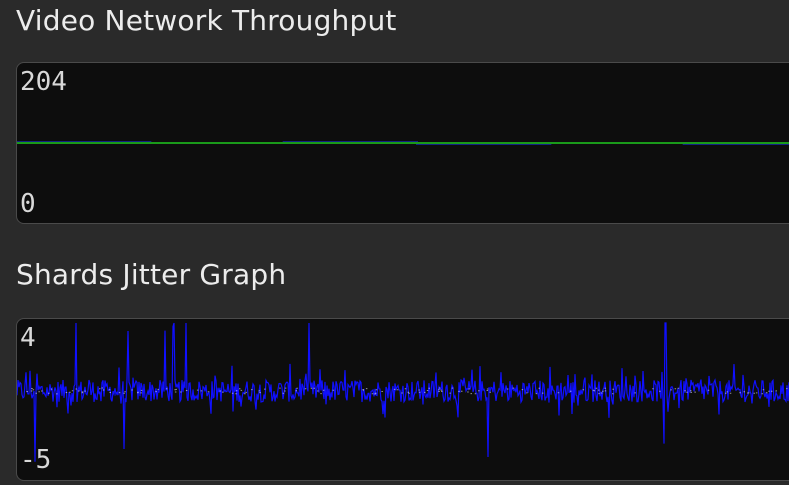 This screenshot has width=789, height=485. I want to click on jitter-baseline-highlight, so click(407, 391).